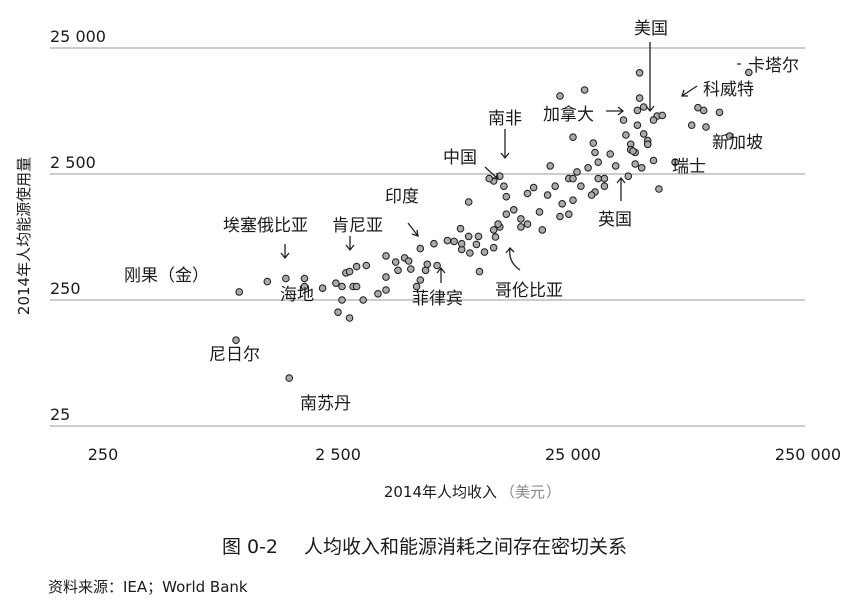 The image size is (849, 605). I want to click on label-usa: 美国, so click(651, 29).